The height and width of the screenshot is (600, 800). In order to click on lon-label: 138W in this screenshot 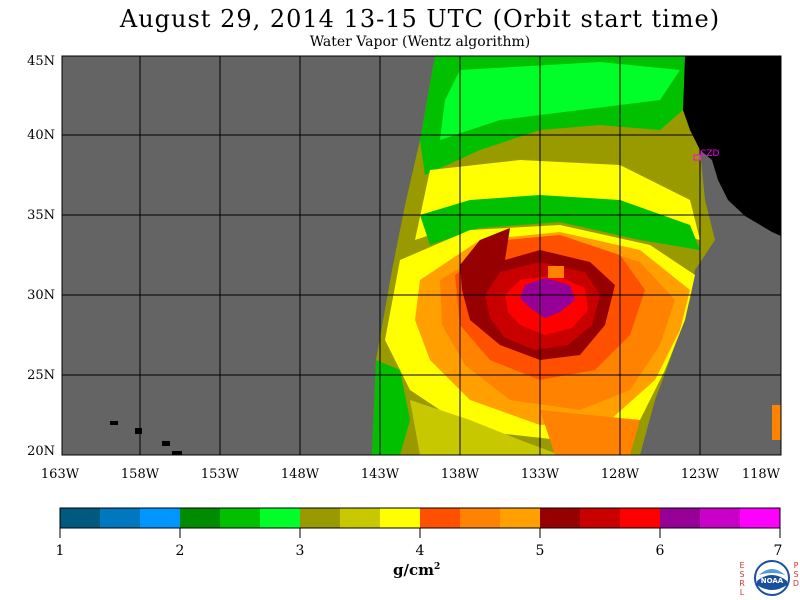, I will do `click(460, 474)`.